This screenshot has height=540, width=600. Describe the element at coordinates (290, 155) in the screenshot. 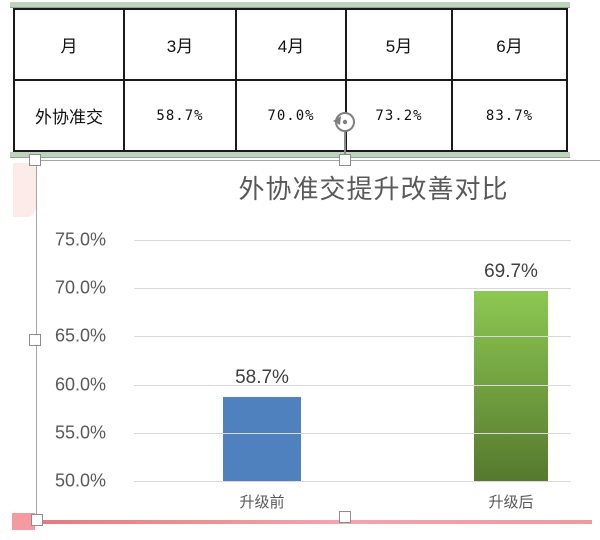

I see `sheet-green-strip-bottom` at that location.